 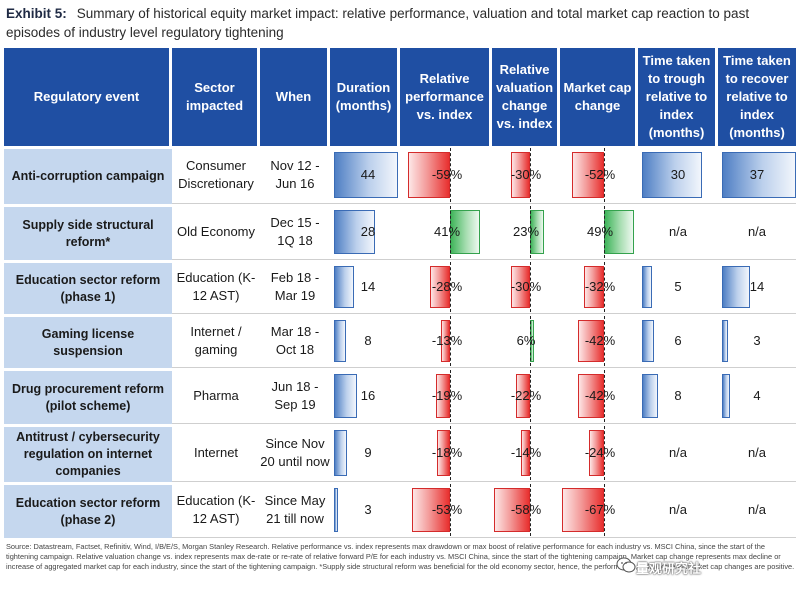 I want to click on row-event-label: Drug procurement reform (pilot scheme), so click(x=88, y=396).